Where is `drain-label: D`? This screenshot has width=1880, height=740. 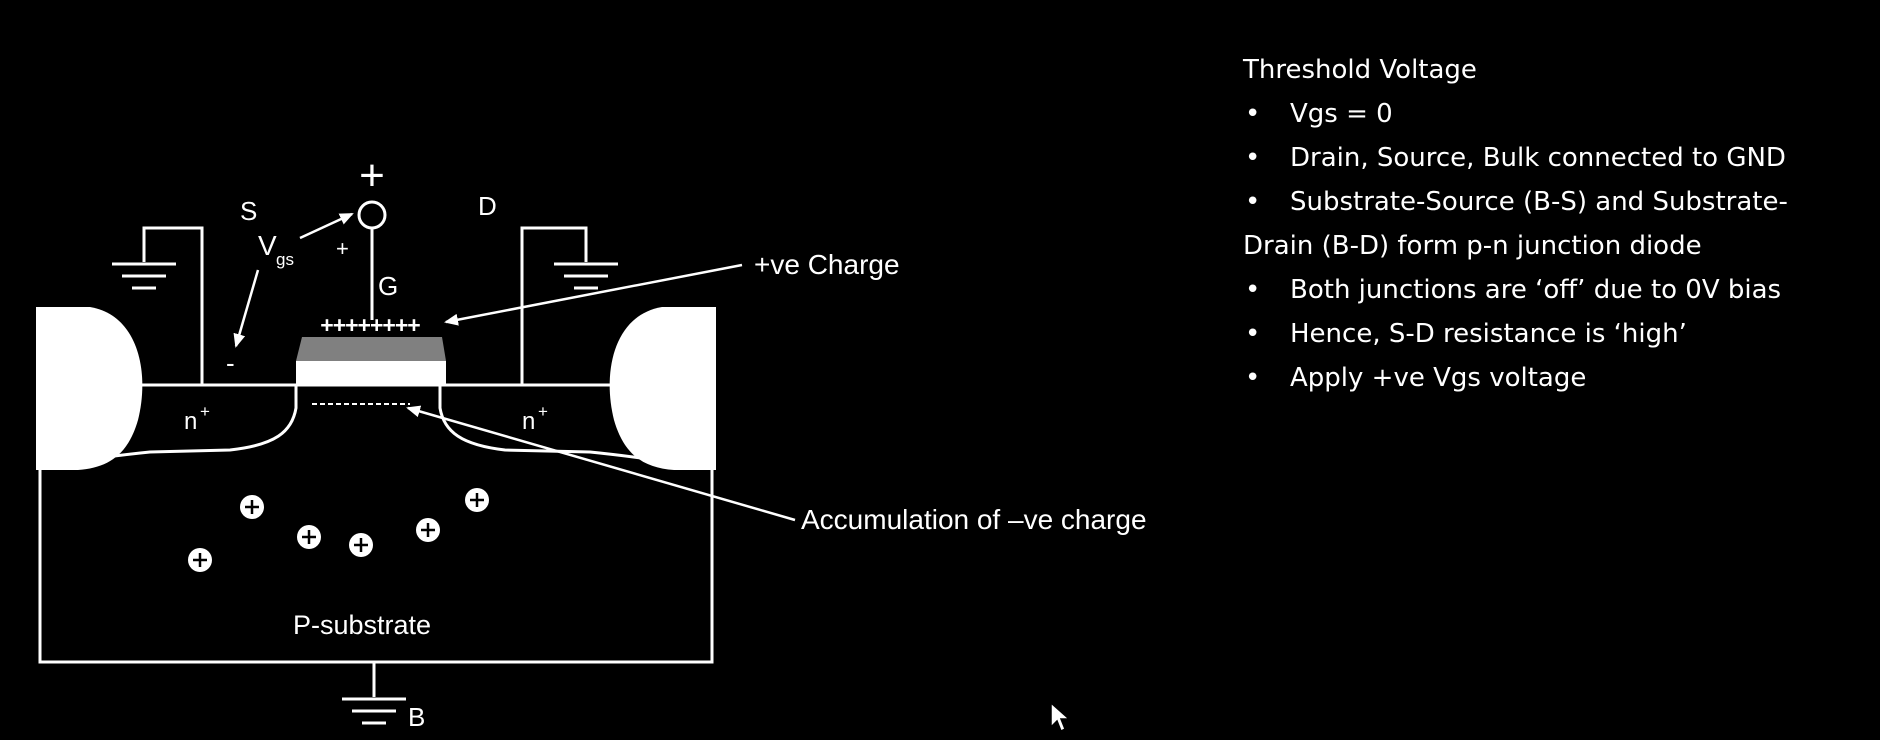 drain-label: D is located at coordinates (487, 206).